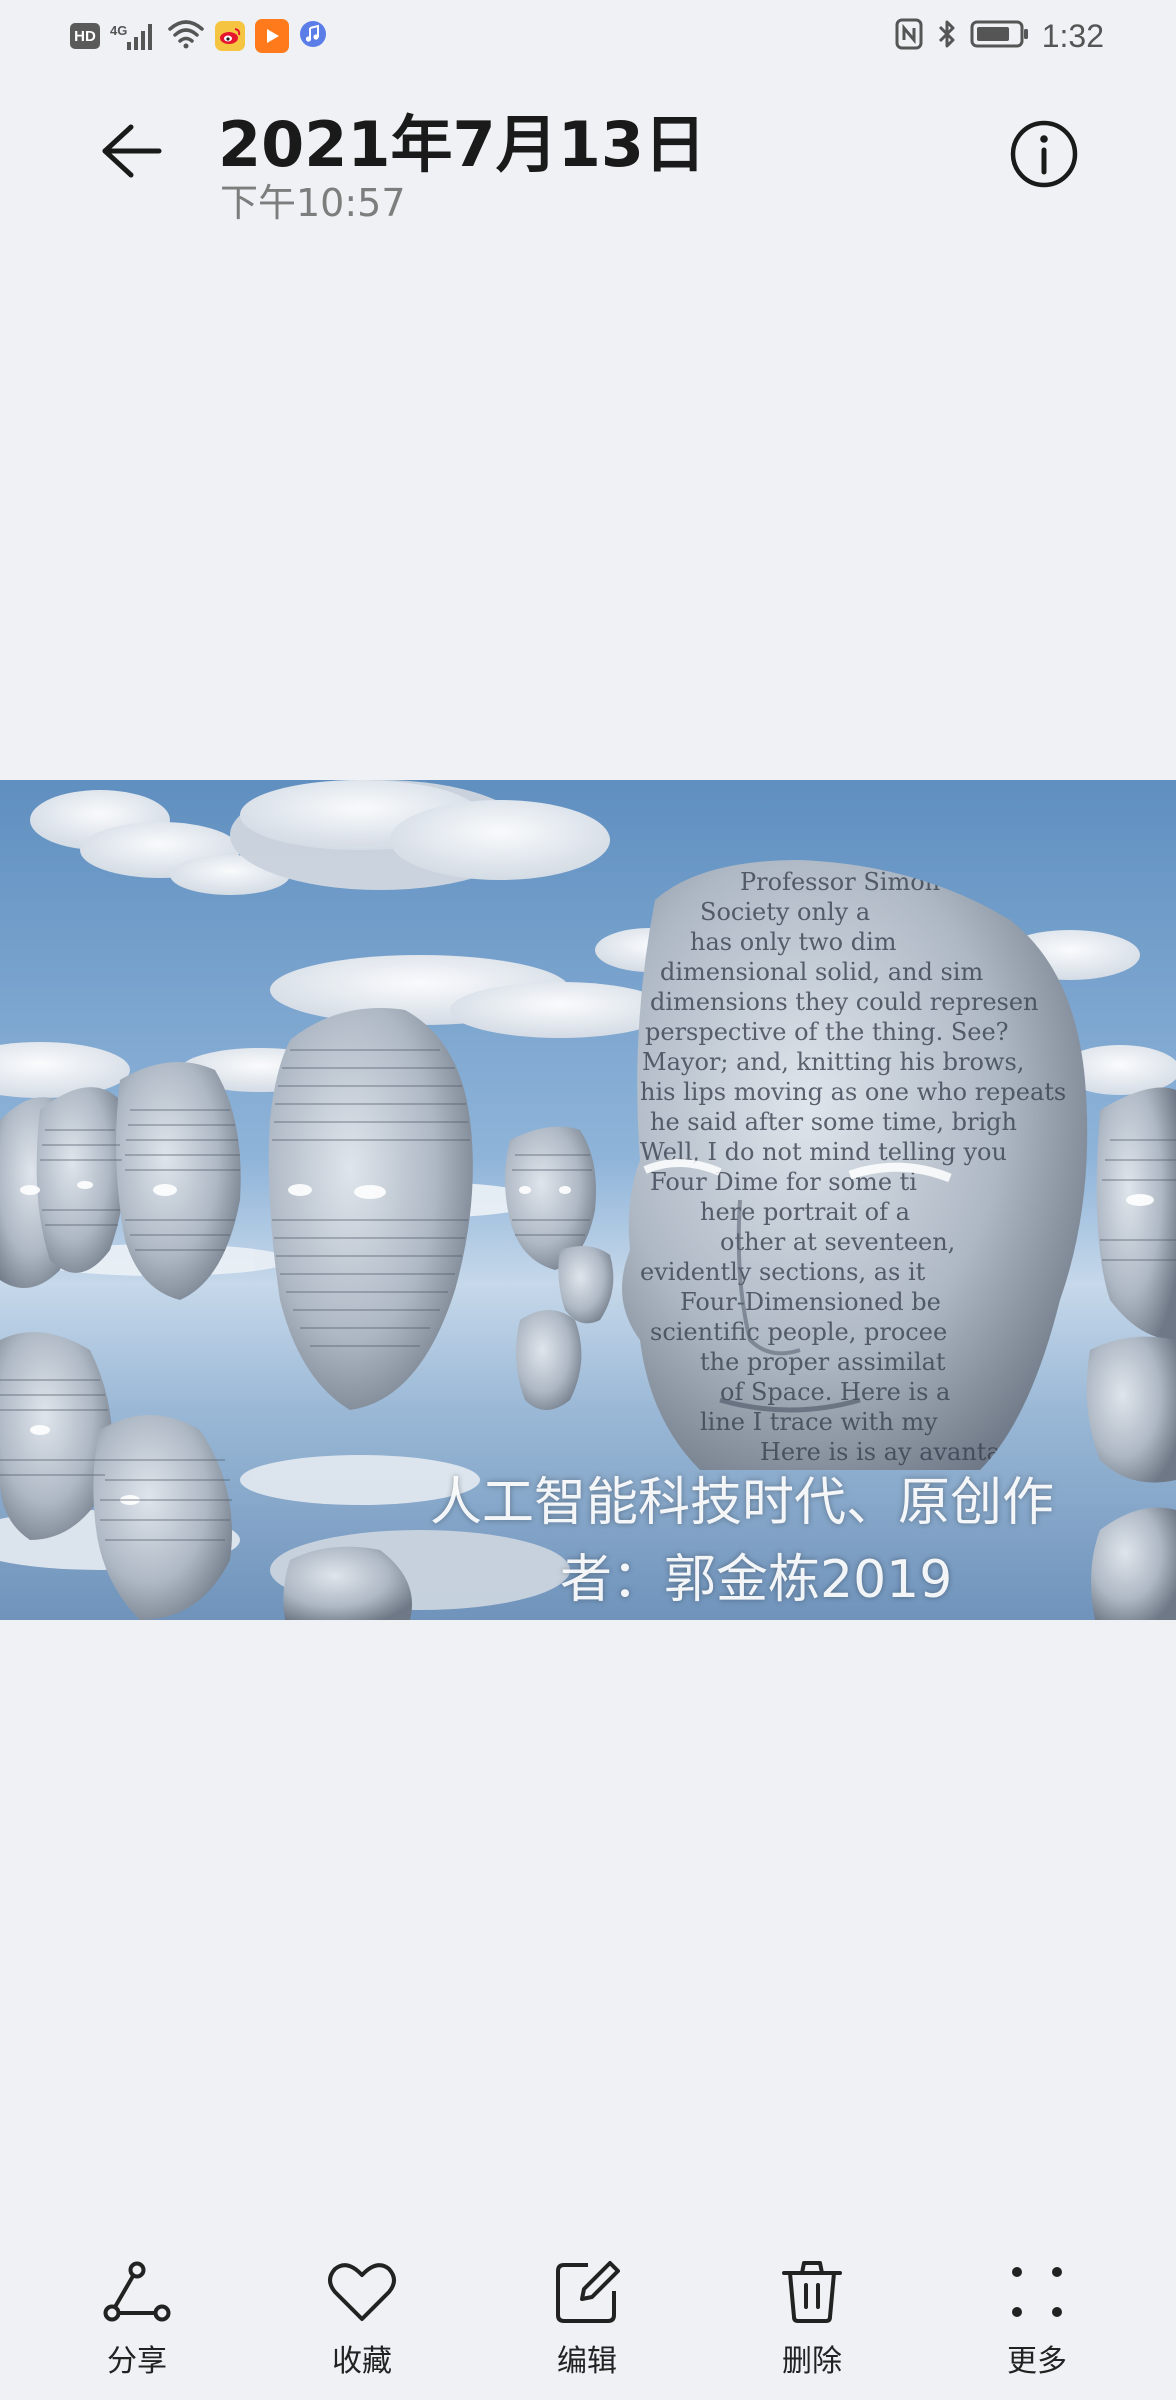  I want to click on book-line: has only two dim, so click(793, 942).